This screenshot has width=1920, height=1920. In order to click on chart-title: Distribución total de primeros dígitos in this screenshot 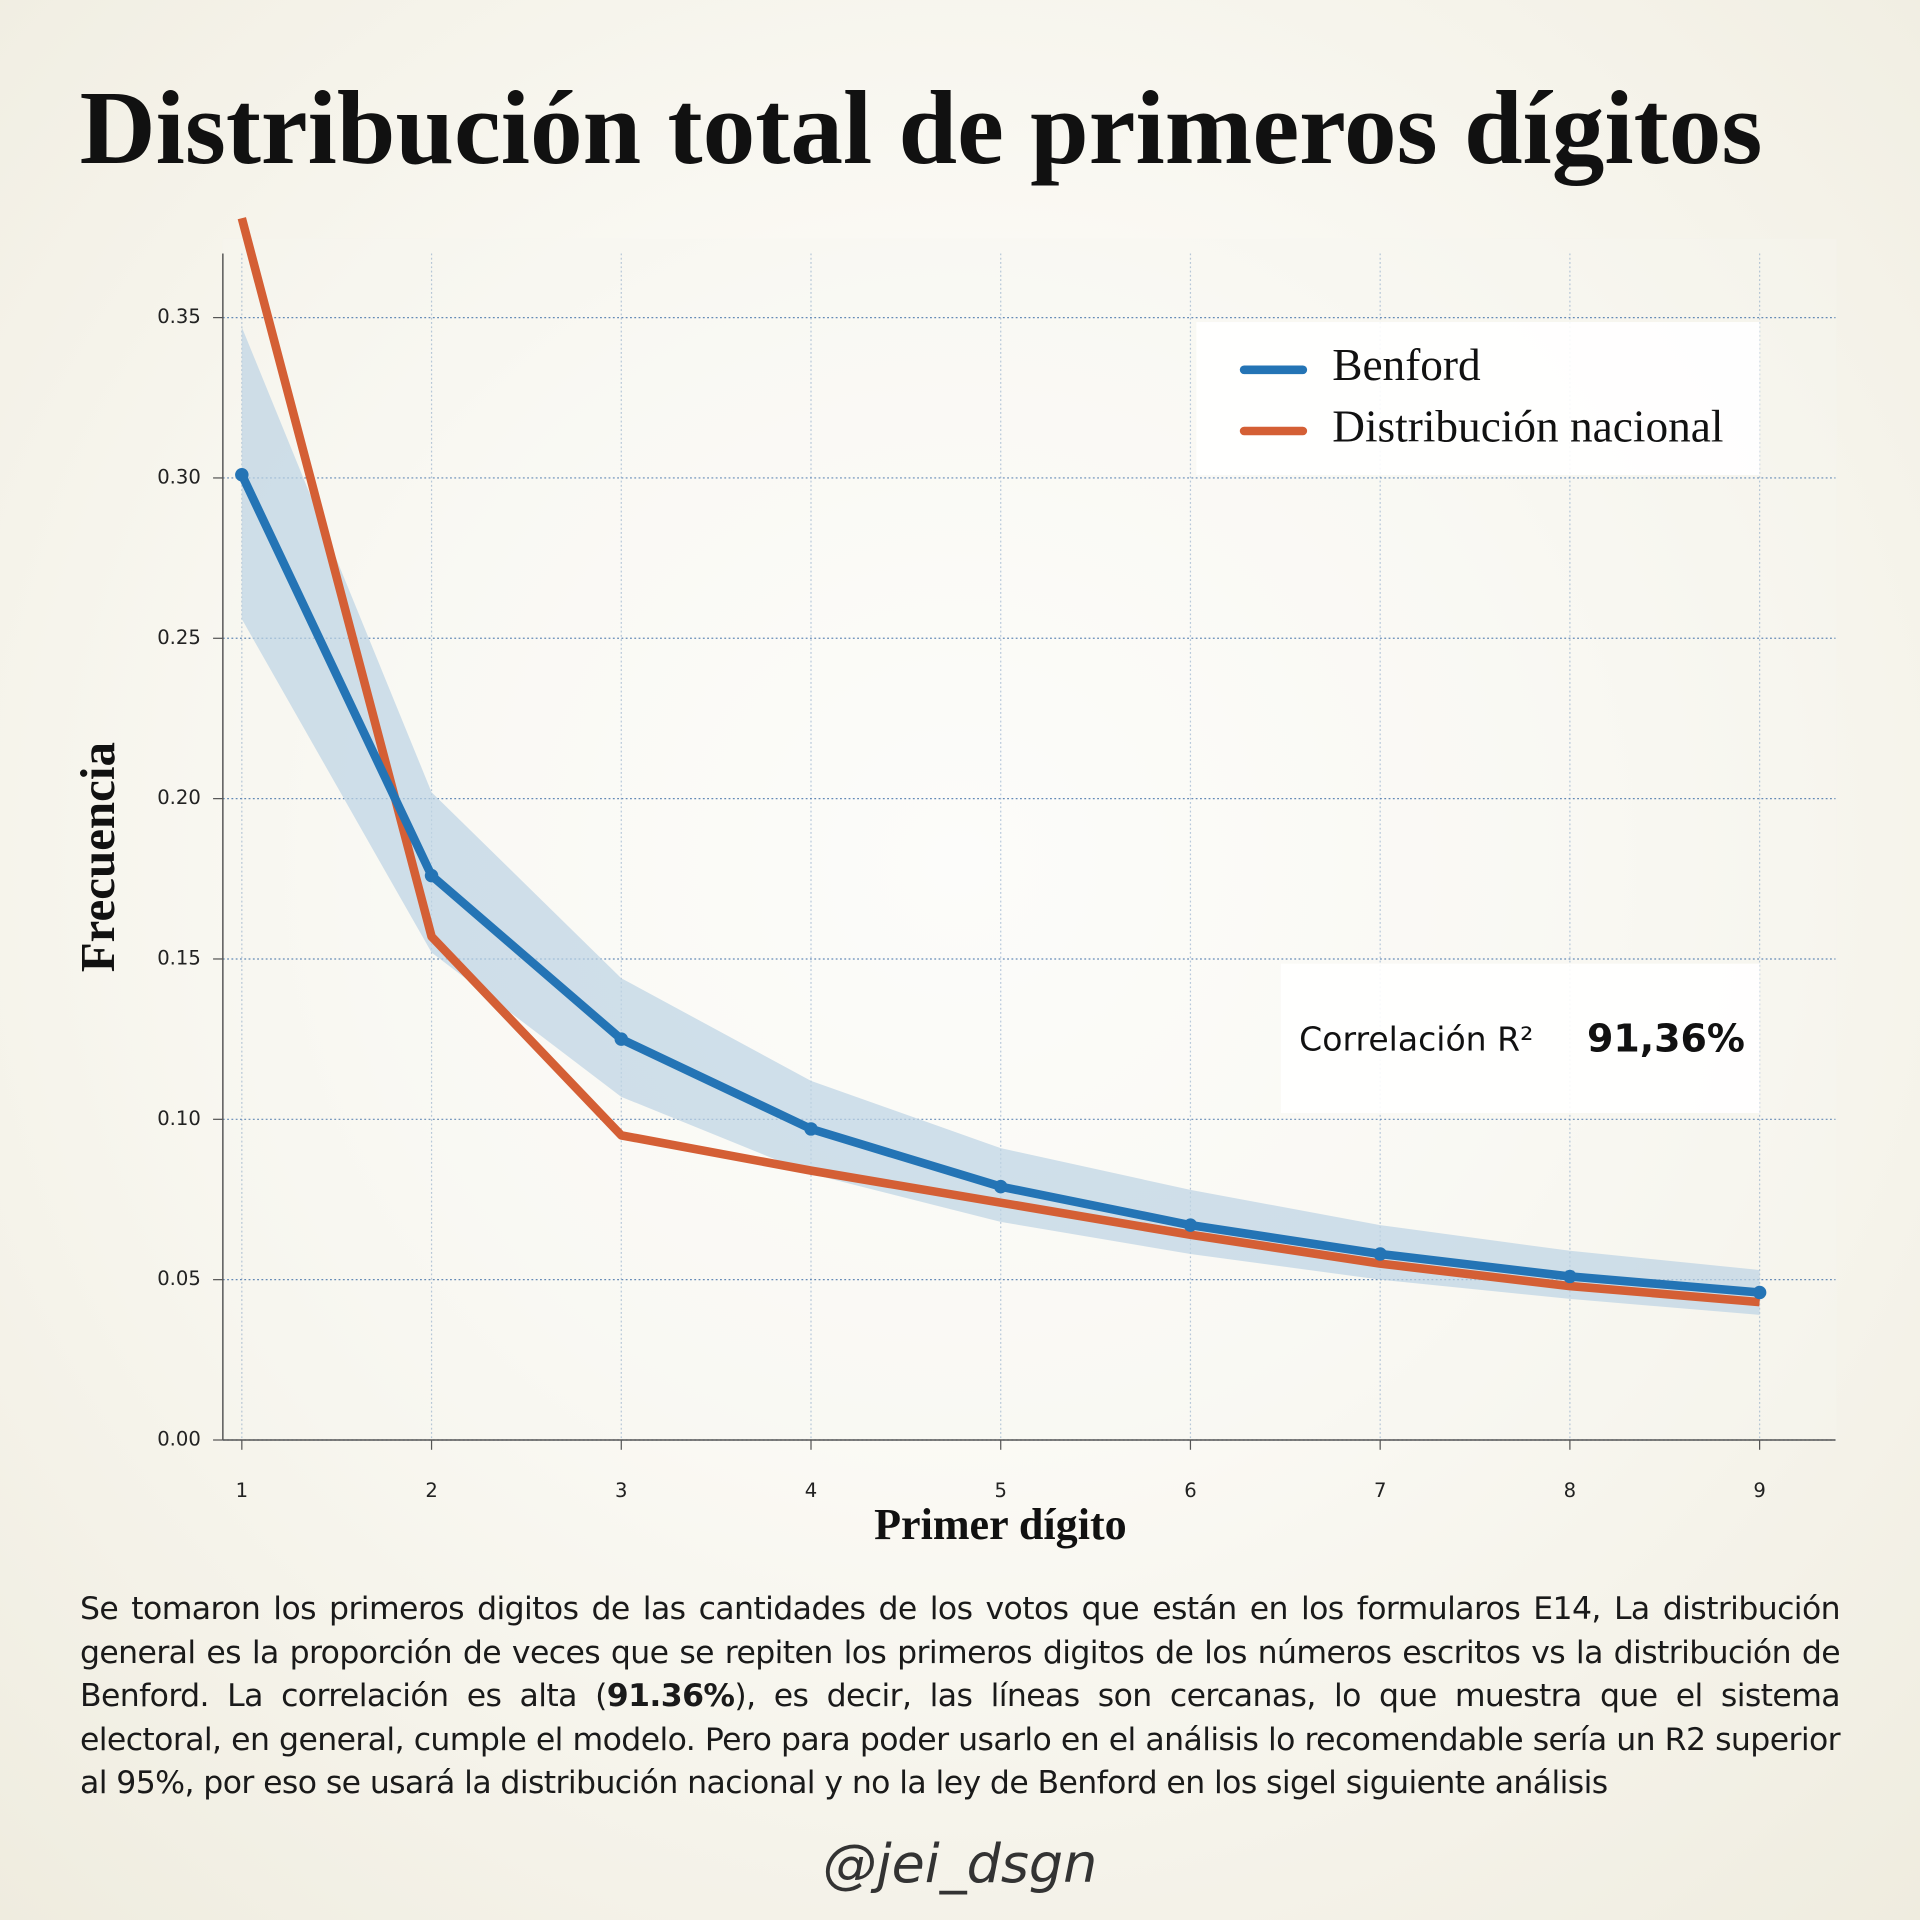, I will do `click(921, 127)`.